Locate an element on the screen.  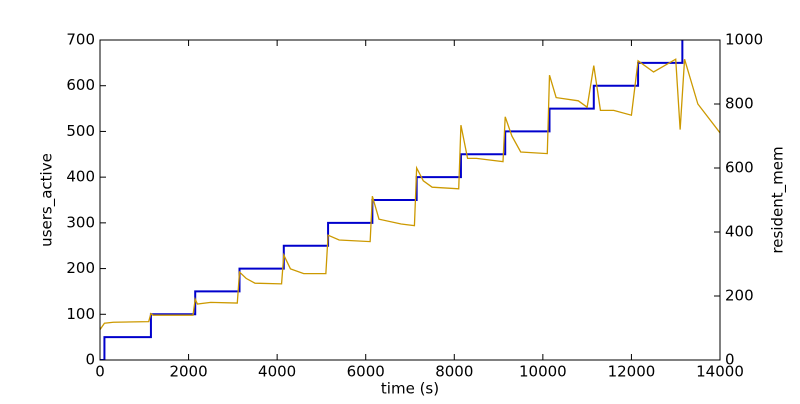
y-tick-label: 0 is located at coordinates (90, 360).